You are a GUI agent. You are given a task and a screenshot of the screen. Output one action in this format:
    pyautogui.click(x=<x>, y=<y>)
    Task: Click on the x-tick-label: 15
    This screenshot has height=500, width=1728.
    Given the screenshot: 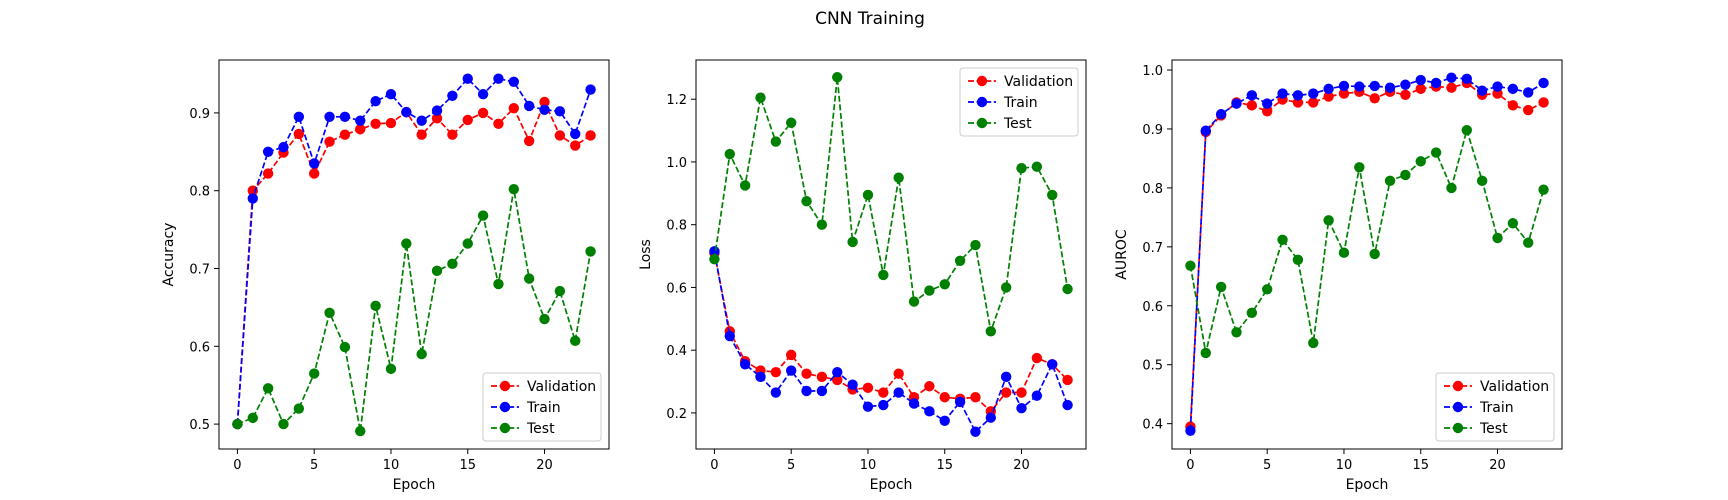 What is the action you would take?
    pyautogui.click(x=467, y=465)
    